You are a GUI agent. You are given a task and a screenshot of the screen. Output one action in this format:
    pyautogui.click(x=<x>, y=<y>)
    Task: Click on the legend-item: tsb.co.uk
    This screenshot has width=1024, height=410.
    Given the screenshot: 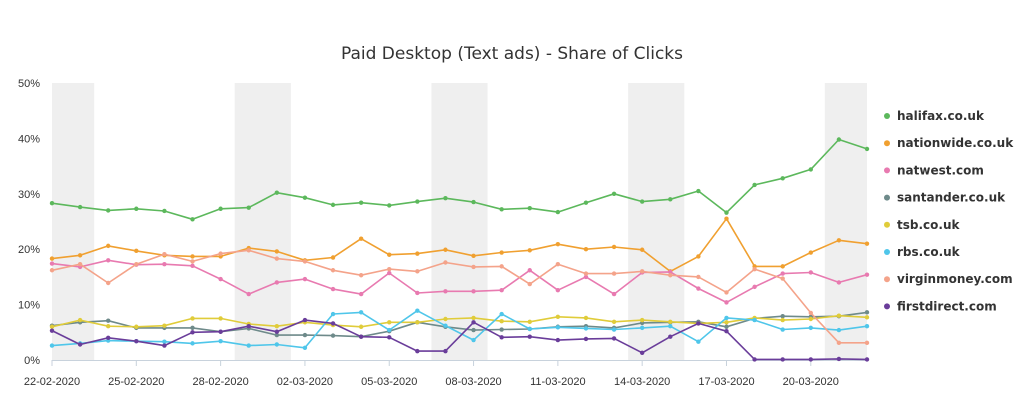 What is the action you would take?
    pyautogui.click(x=922, y=225)
    